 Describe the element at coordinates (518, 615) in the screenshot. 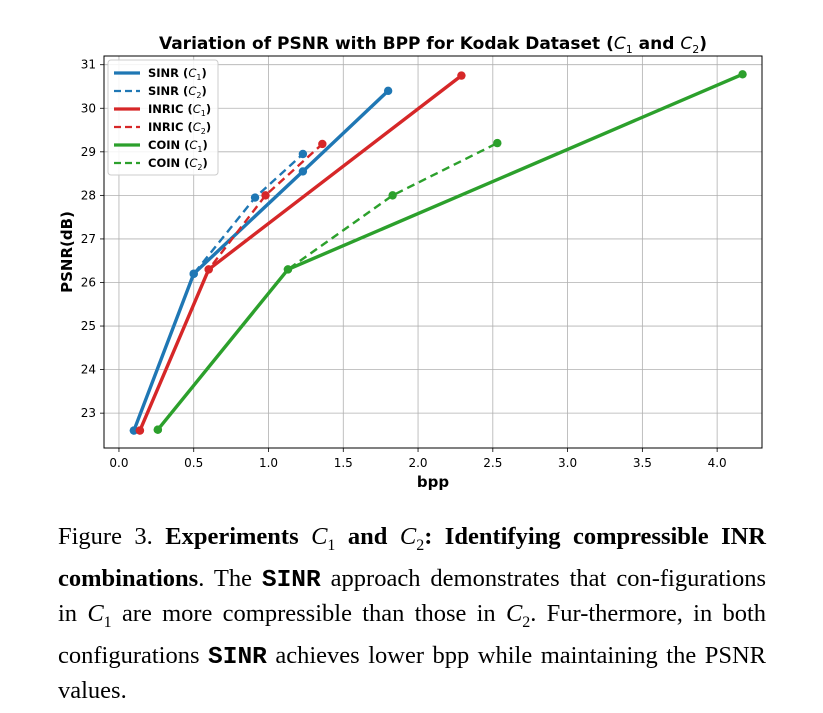

I see `caption-c2-b: C2` at that location.